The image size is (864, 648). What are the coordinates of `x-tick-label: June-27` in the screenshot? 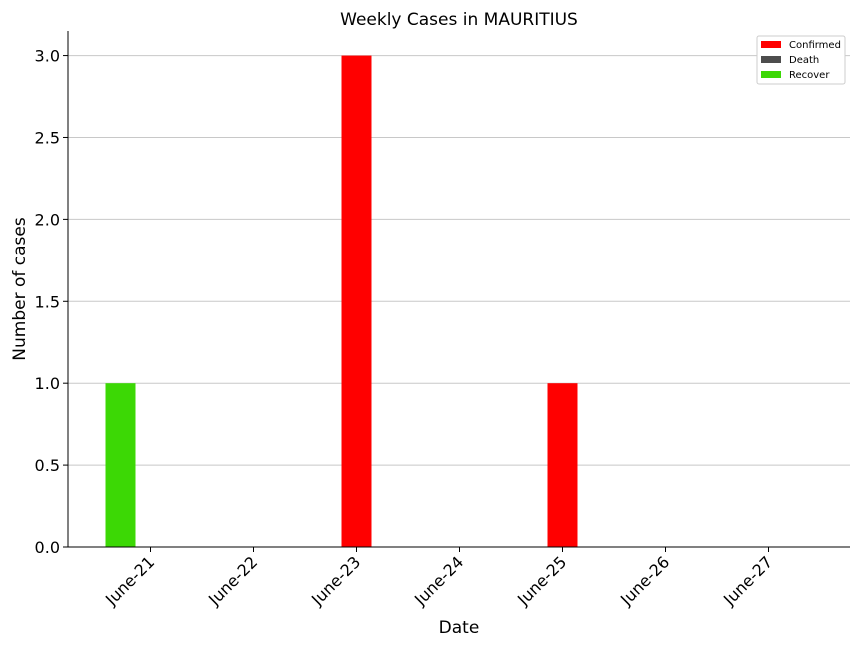 It's located at (747, 580).